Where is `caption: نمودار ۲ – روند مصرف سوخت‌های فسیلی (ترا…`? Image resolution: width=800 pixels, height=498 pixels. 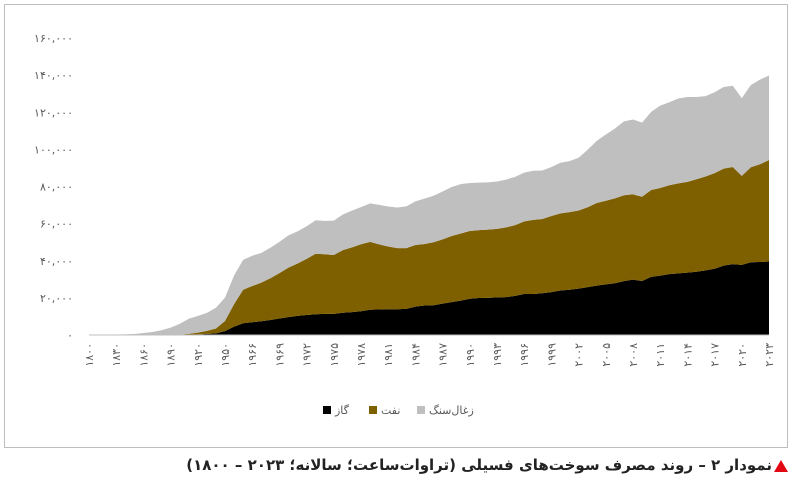 caption: نمودار ۲ – روند مصرف سوخت‌های فسیلی (ترا… is located at coordinates (479, 465).